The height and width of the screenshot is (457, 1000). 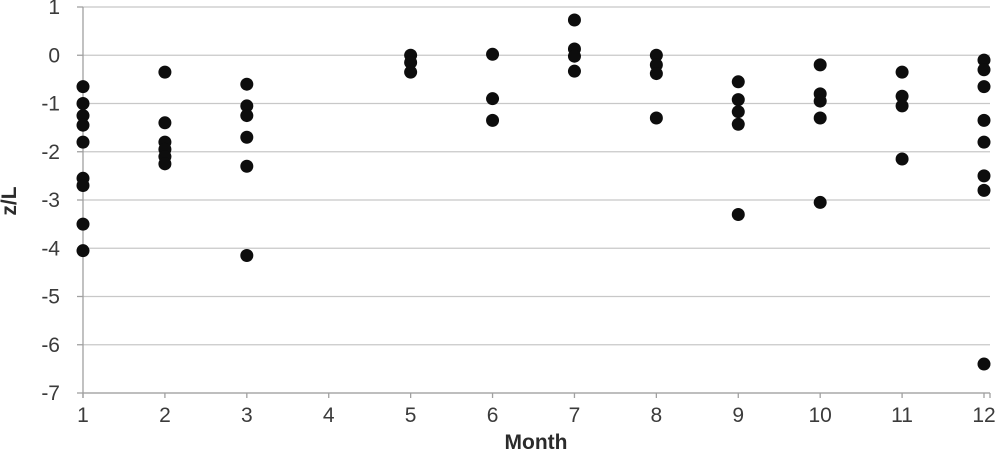 What do you see at coordinates (83, 415) in the screenshot?
I see `x-tick-label: 1` at bounding box center [83, 415].